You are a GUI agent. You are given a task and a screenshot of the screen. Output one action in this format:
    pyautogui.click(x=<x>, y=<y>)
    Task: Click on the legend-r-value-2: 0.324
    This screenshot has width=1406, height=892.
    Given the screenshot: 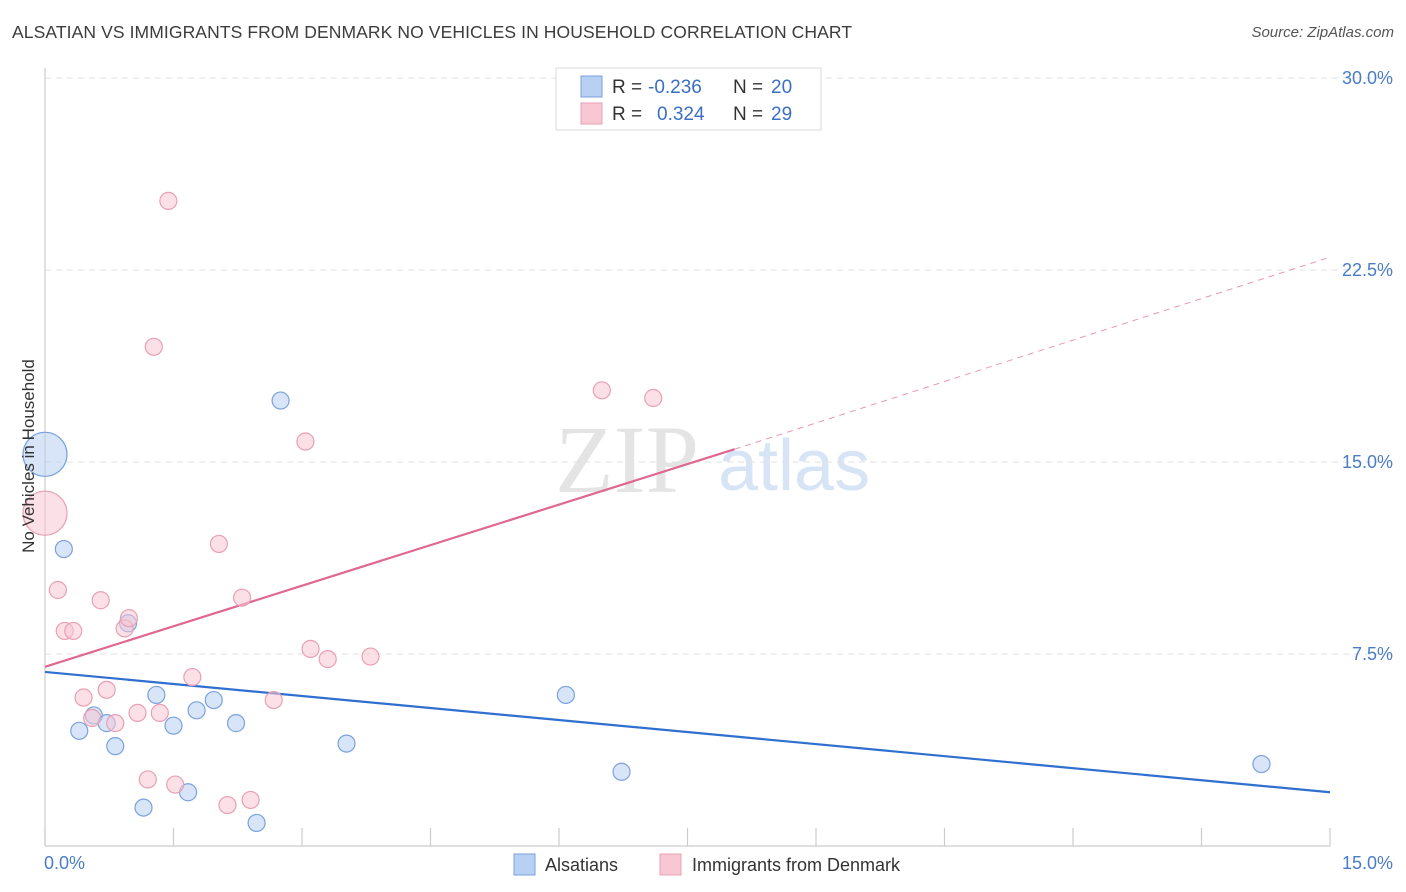 What is the action you would take?
    pyautogui.click(x=681, y=114)
    